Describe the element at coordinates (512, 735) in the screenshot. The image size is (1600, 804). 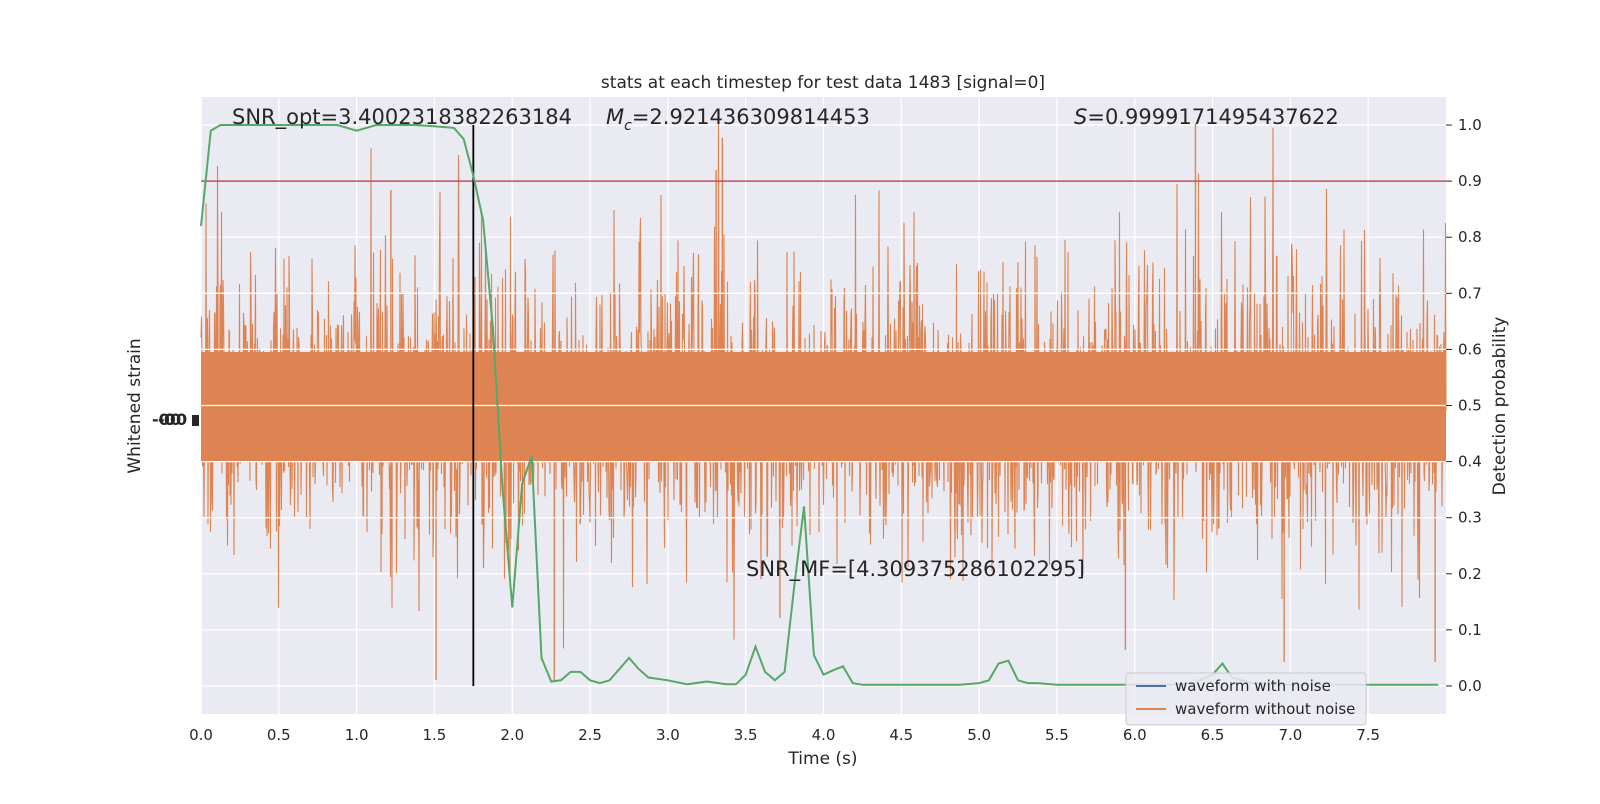
I see `x-tick-label: 2.0` at that location.